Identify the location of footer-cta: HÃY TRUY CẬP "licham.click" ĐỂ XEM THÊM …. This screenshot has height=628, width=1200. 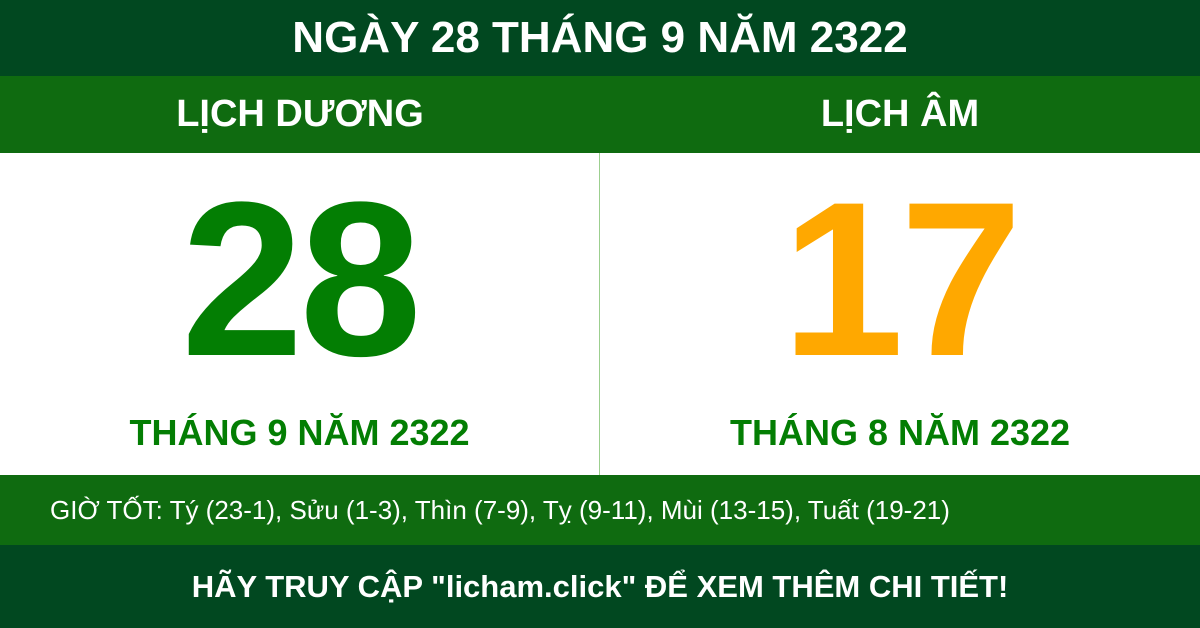
(600, 586).